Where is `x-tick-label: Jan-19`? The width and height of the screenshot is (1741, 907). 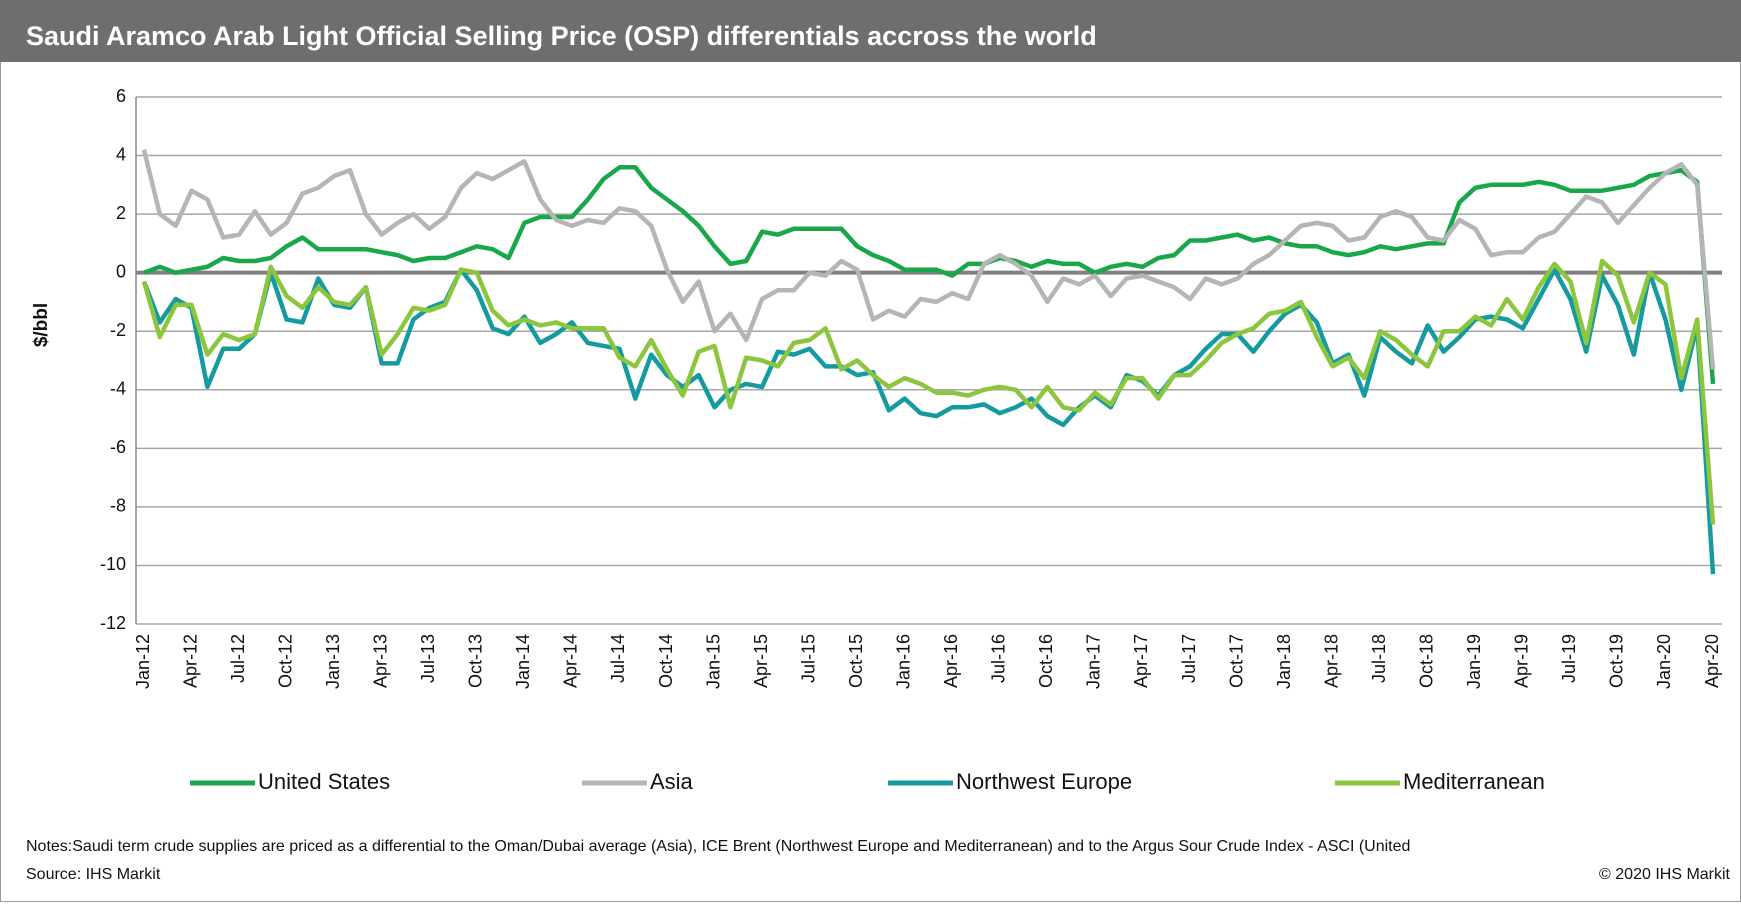
x-tick-label: Jan-19 is located at coordinates (1474, 661).